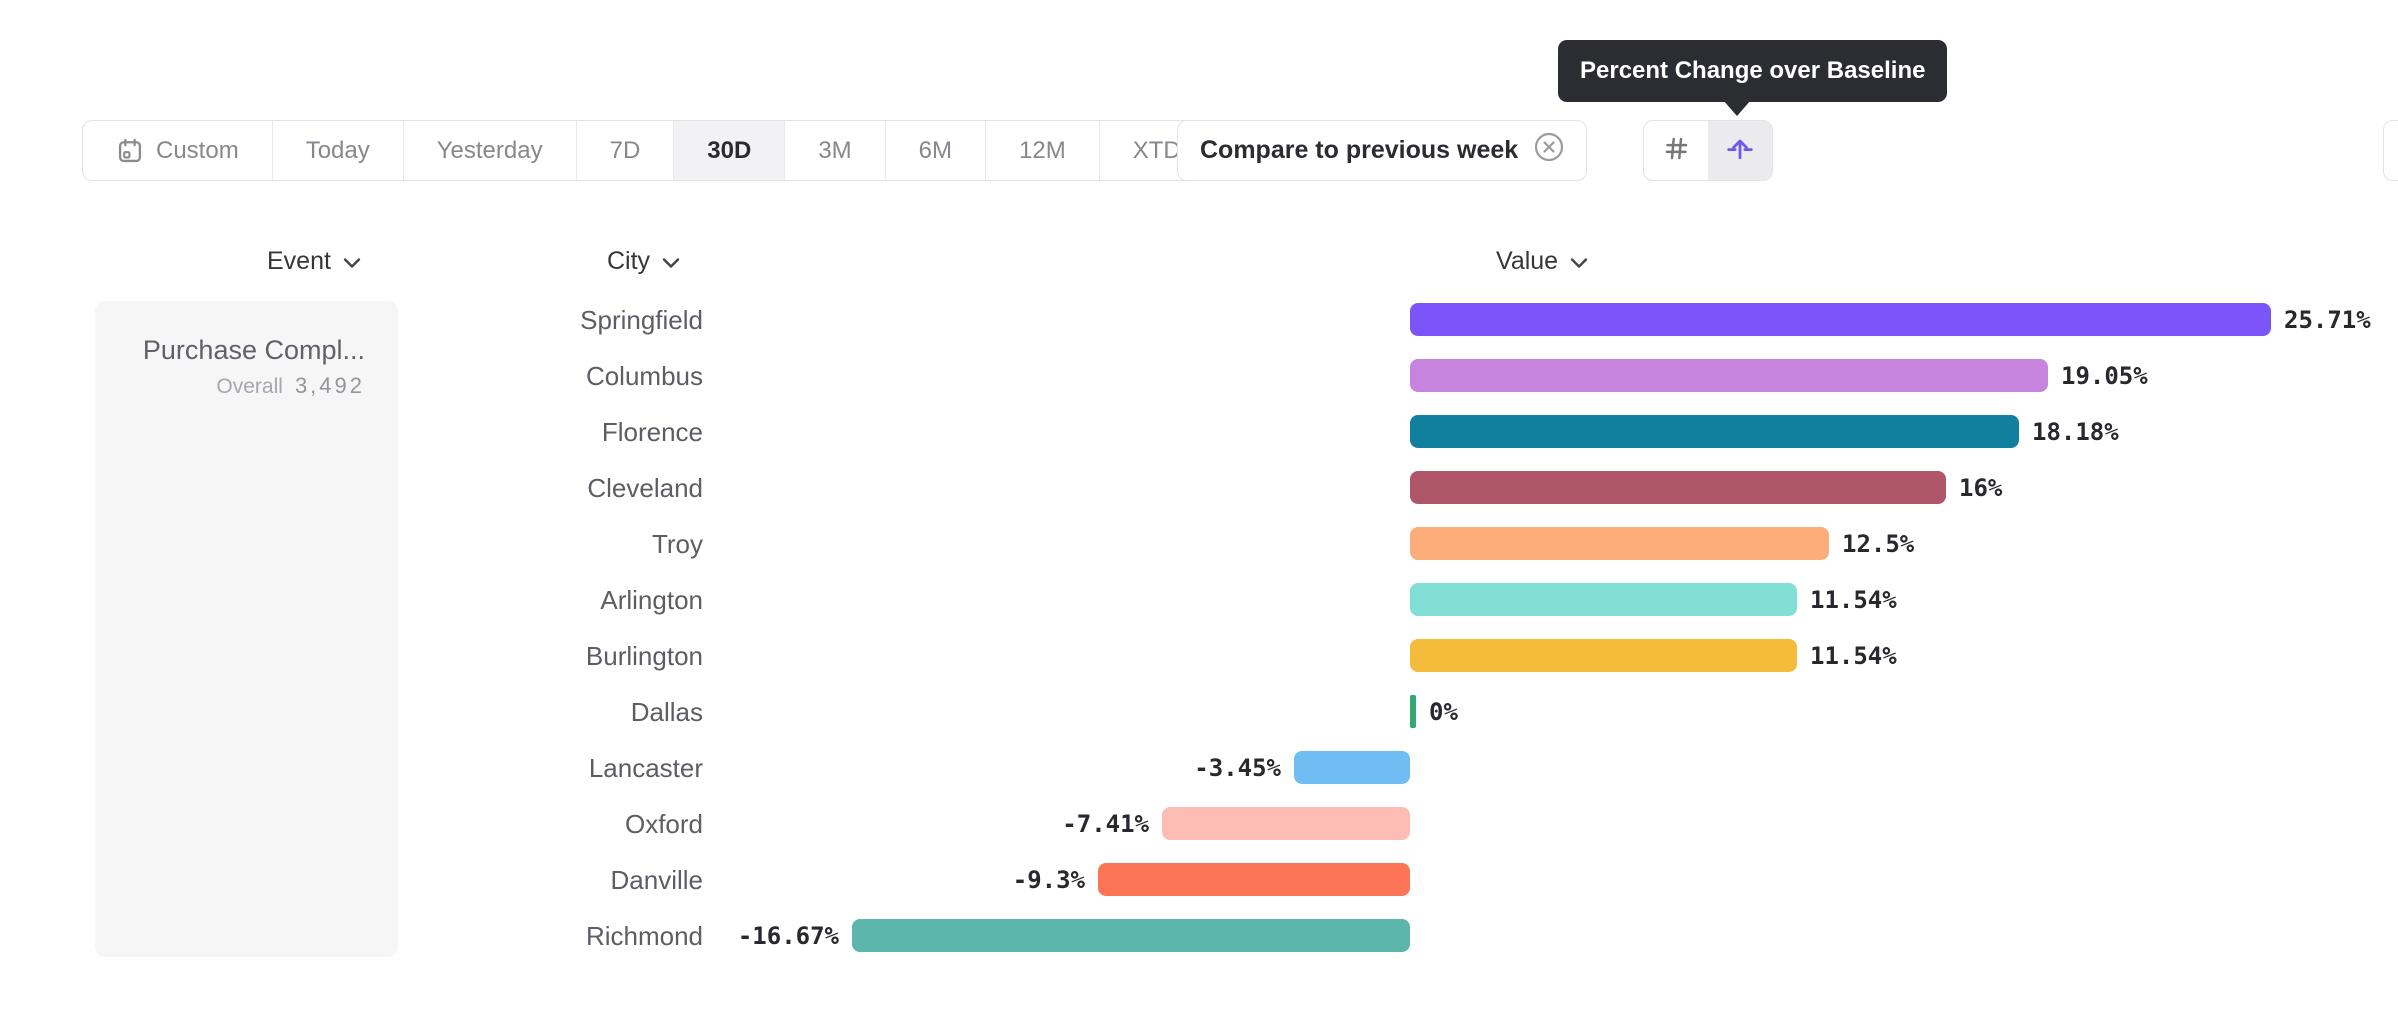 This screenshot has width=2398, height=1022. Describe the element at coordinates (1737, 108) in the screenshot. I see `tooltip-arrow` at that location.